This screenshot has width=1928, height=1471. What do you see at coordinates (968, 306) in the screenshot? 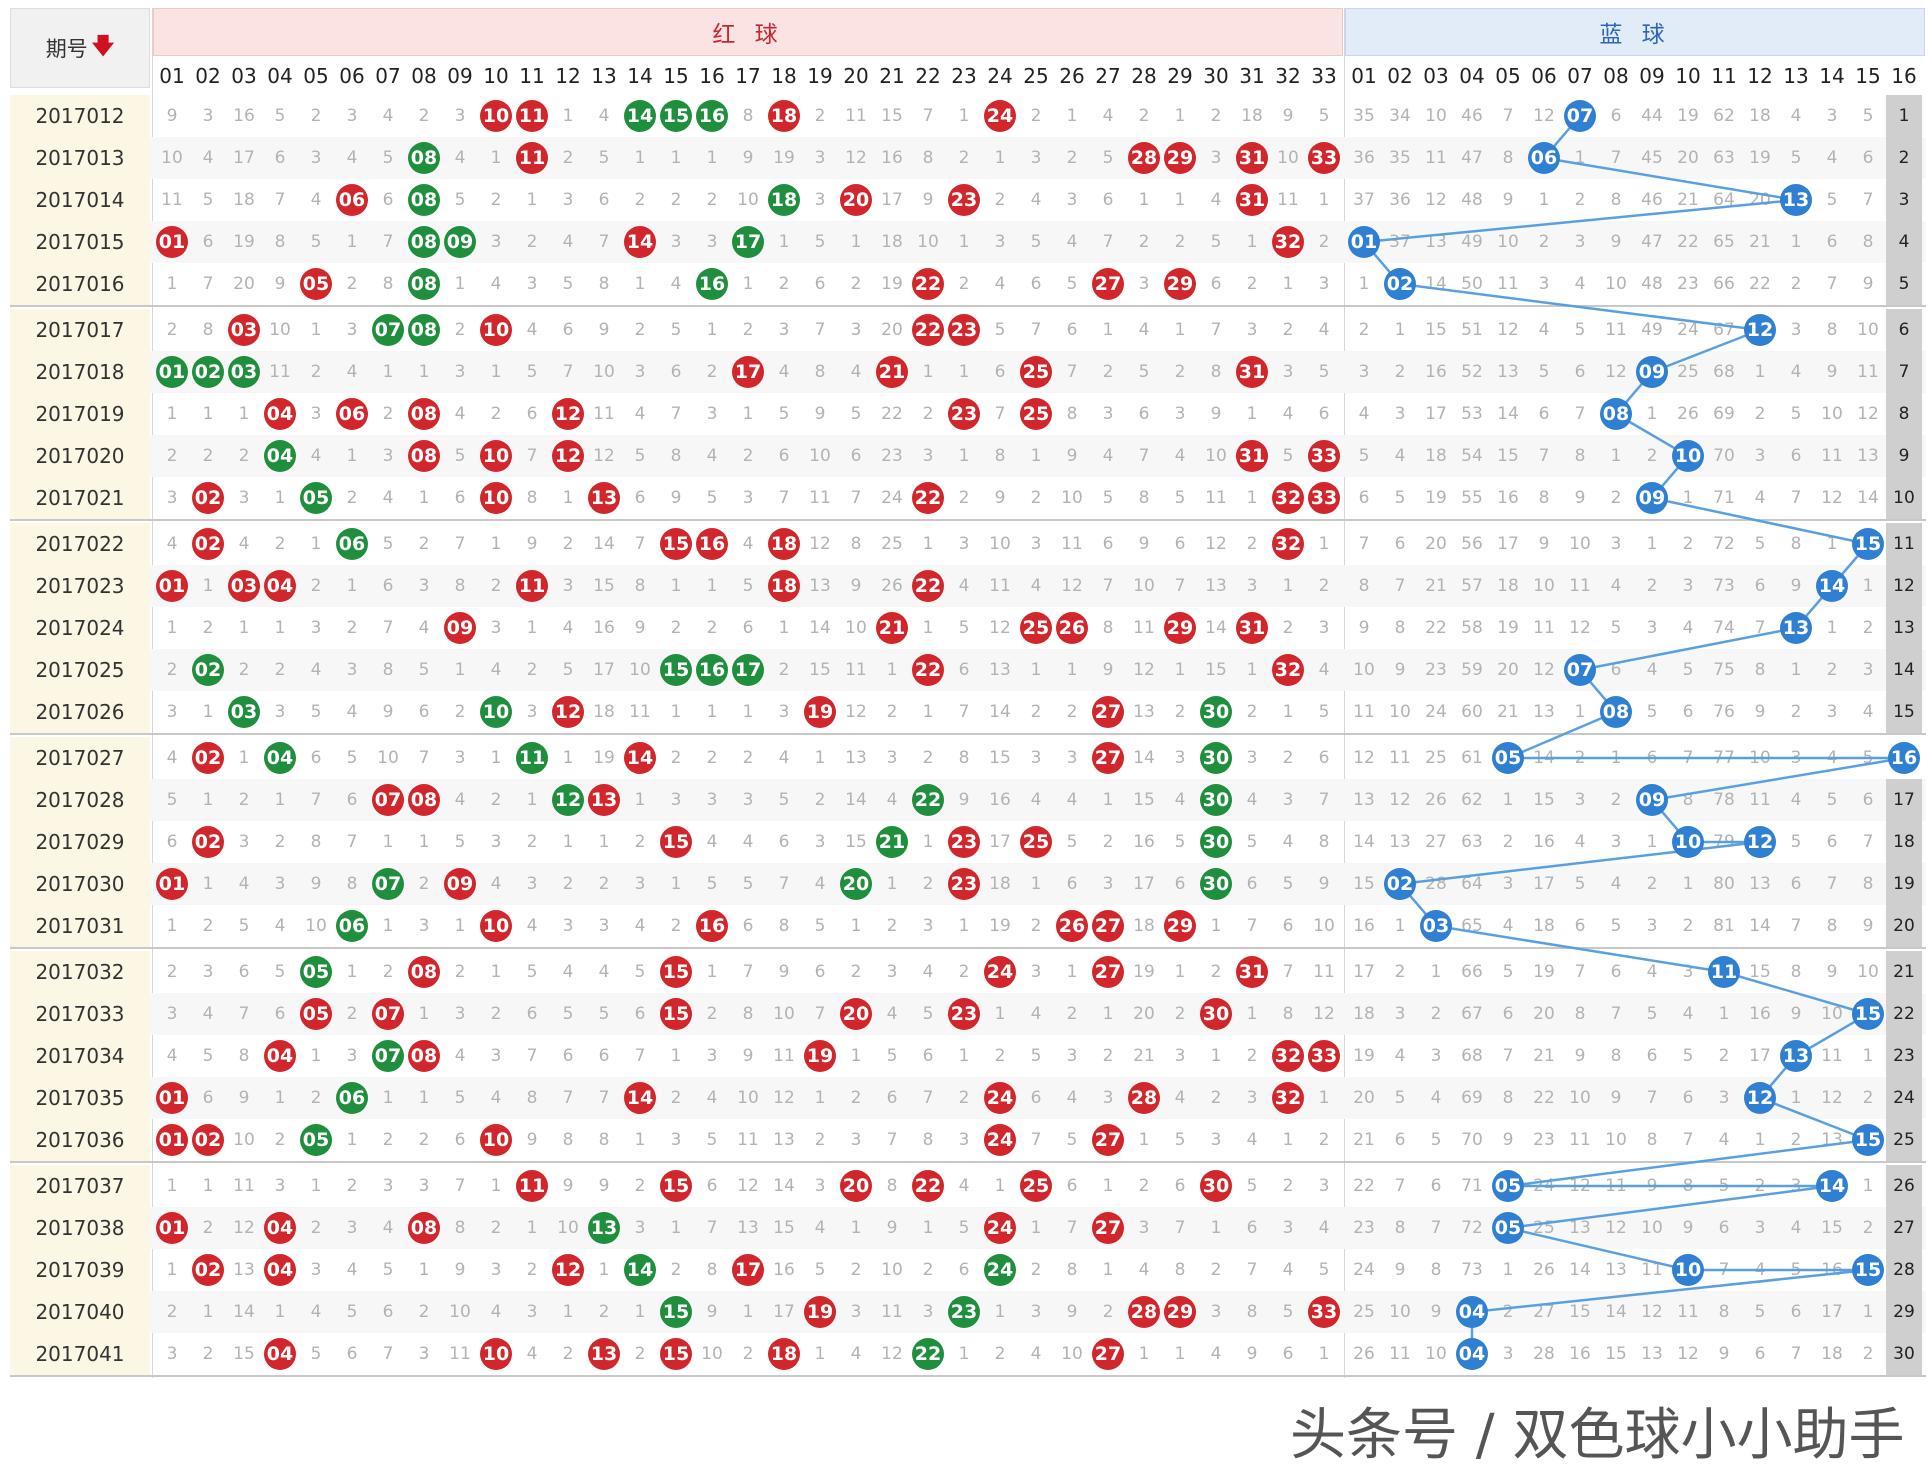
I see `group-separator` at bounding box center [968, 306].